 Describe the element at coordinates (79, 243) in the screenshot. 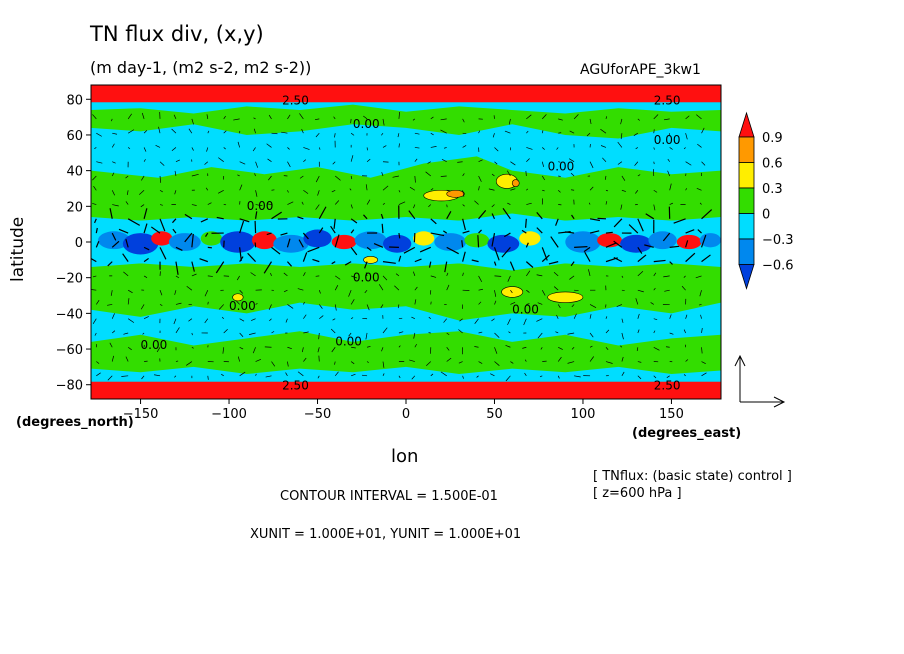

I see `y-tick-label: 0` at that location.